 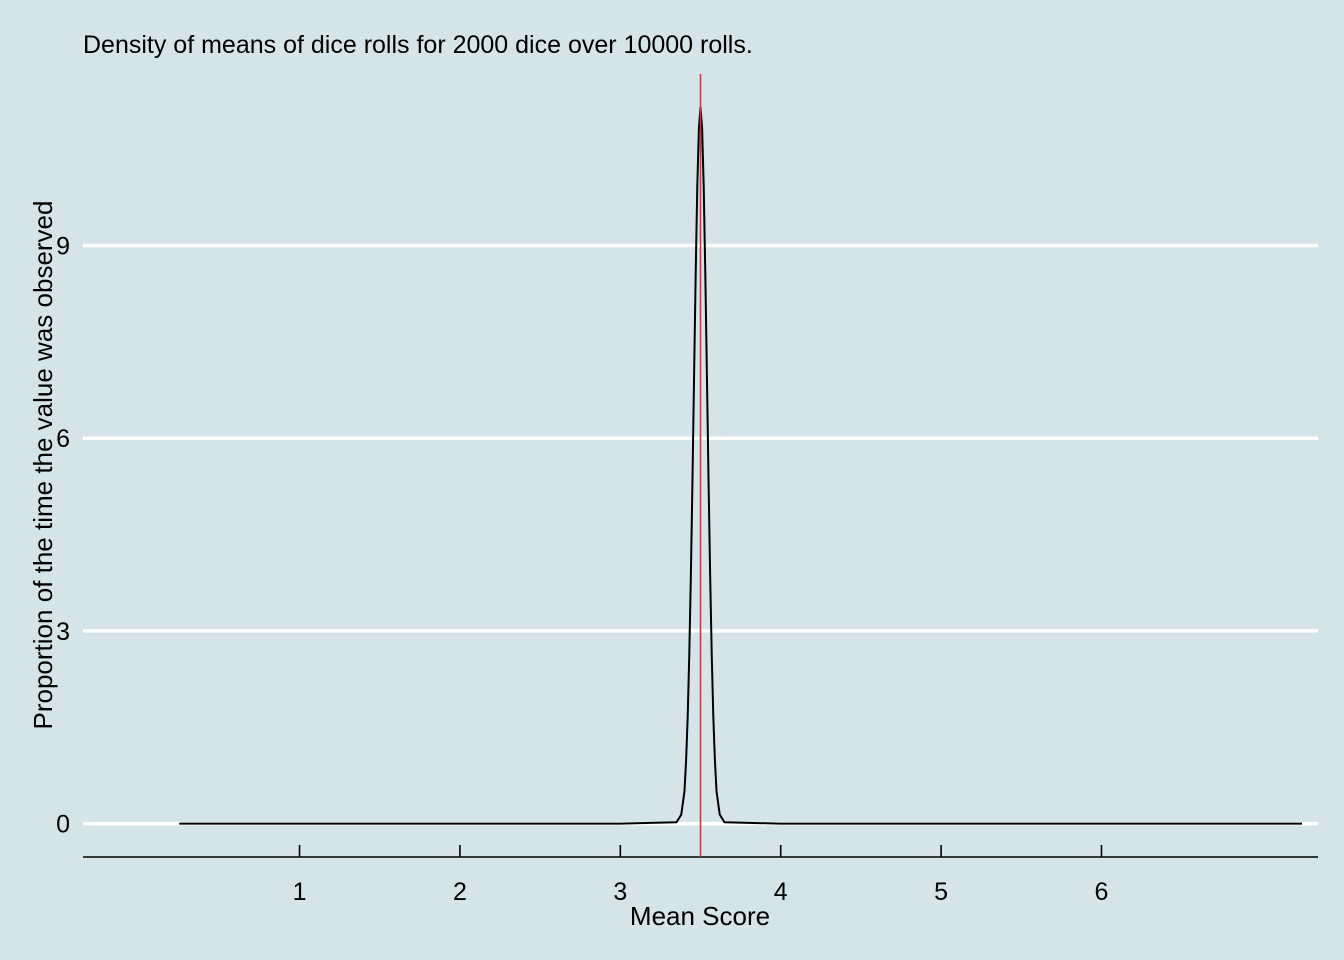 What do you see at coordinates (460, 892) in the screenshot?
I see `x-tick-label-2: 2` at bounding box center [460, 892].